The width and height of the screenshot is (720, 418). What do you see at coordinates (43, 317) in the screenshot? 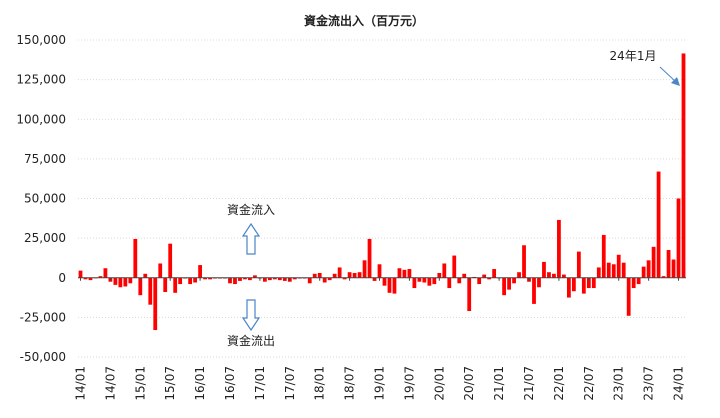
I see `y-tick-label: -25,000` at bounding box center [43, 317].